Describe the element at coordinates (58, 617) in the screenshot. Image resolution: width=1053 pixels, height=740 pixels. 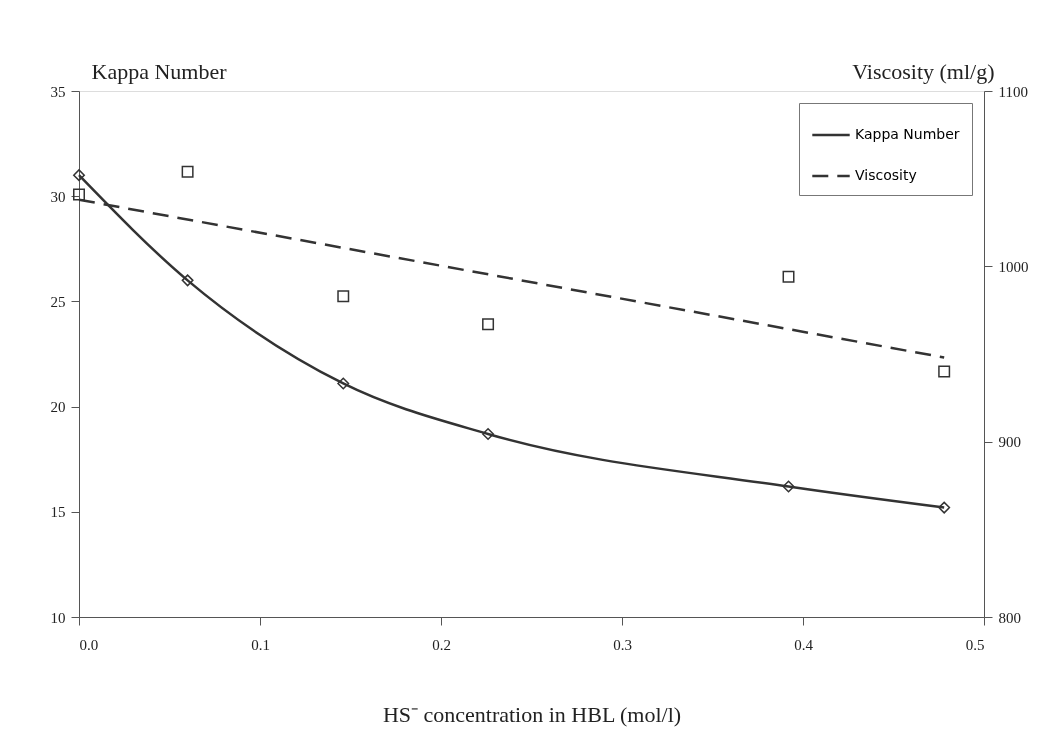
I see `y-tick-label: 10` at that location.